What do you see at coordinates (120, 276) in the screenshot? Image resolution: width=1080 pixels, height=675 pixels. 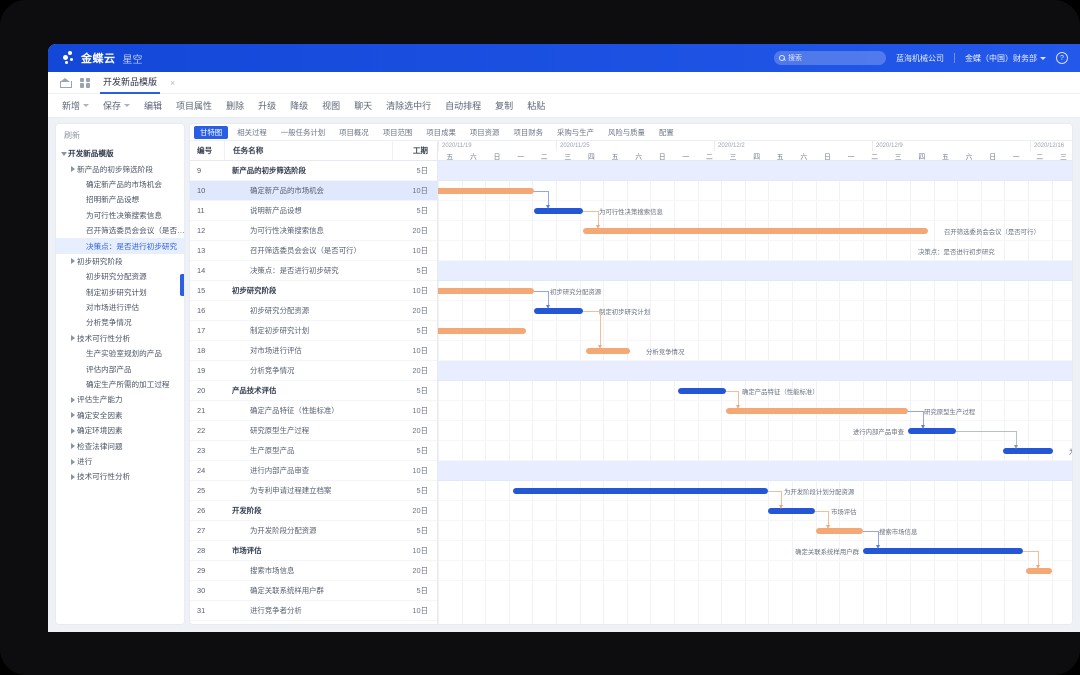 I see `tree-node-8: 初步研究分配资源` at bounding box center [120, 276].